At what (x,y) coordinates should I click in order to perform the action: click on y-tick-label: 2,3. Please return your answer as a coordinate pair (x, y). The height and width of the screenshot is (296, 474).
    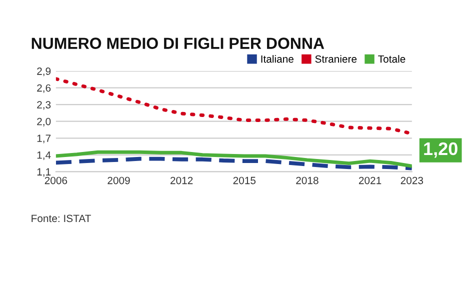
    Looking at the image, I should click on (44, 105).